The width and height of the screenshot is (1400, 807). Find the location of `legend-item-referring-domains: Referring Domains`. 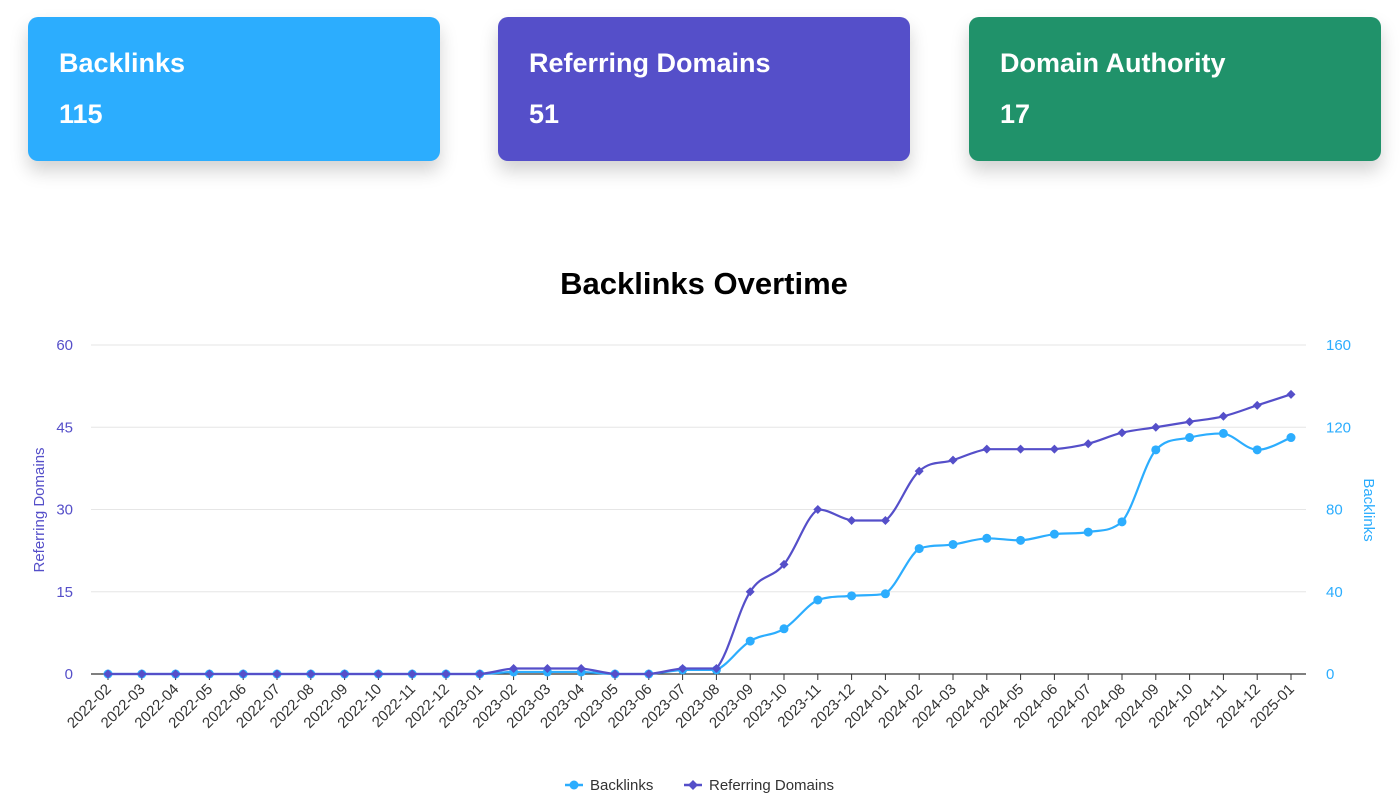

legend-item-referring-domains: Referring Domains is located at coordinates (759, 785).